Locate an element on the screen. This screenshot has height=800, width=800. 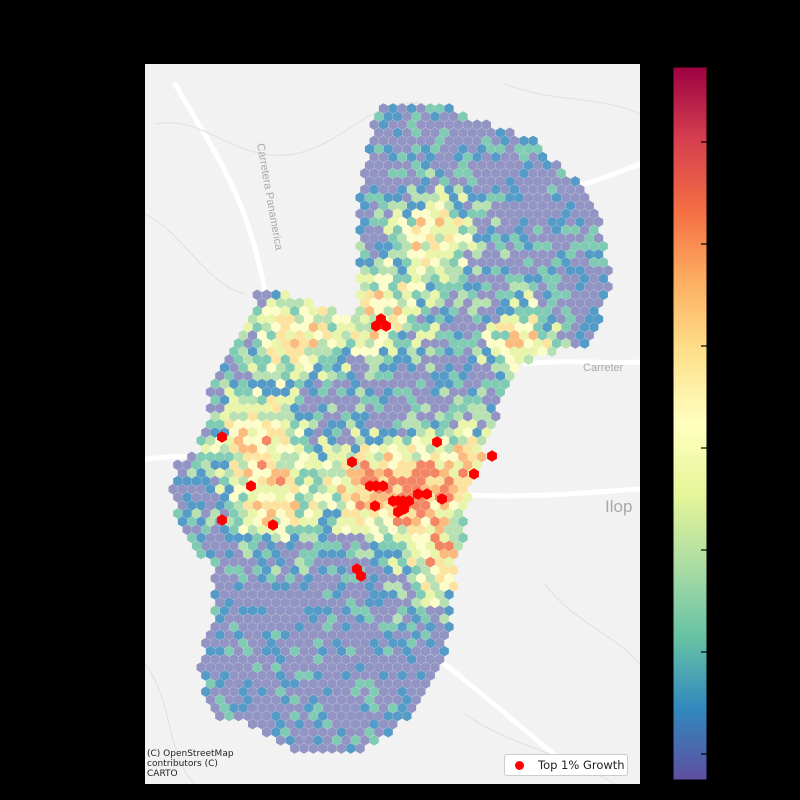
top-growth-hex is located at coordinates (352, 462).